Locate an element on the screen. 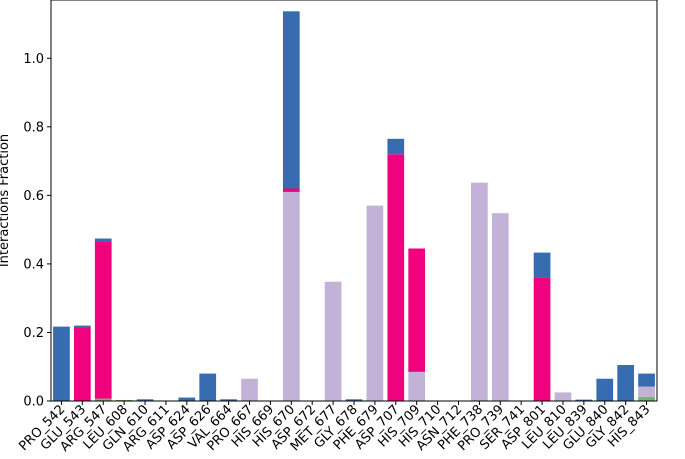  y-tick-label: 0.2 is located at coordinates (33, 333).